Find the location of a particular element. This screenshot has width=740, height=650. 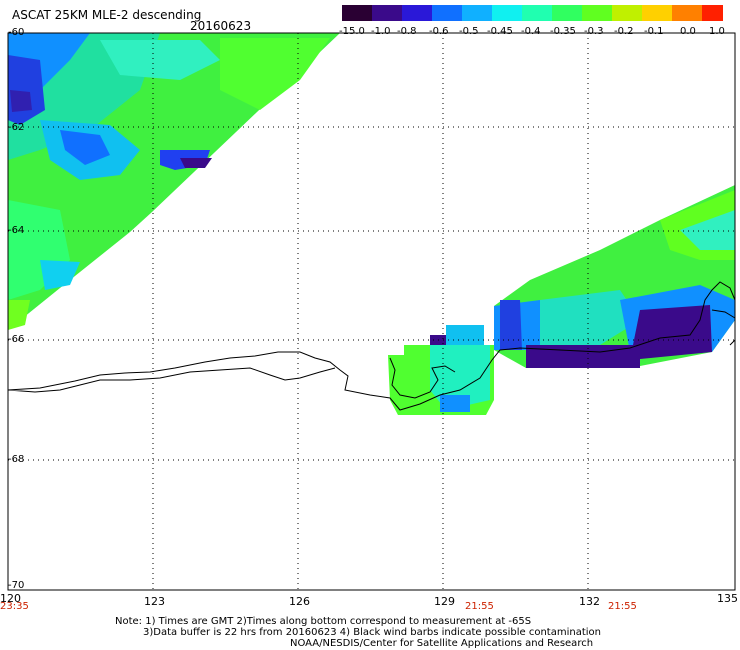

colorbar-label: -1.0 is located at coordinates (381, 31).